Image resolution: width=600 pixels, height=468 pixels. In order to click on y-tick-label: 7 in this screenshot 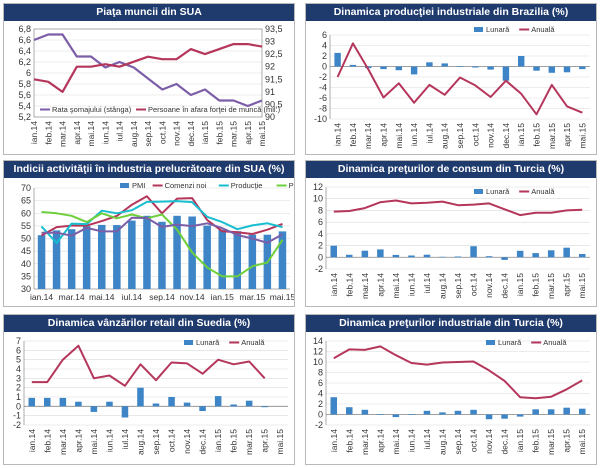, I will do `click(18, 341)`.